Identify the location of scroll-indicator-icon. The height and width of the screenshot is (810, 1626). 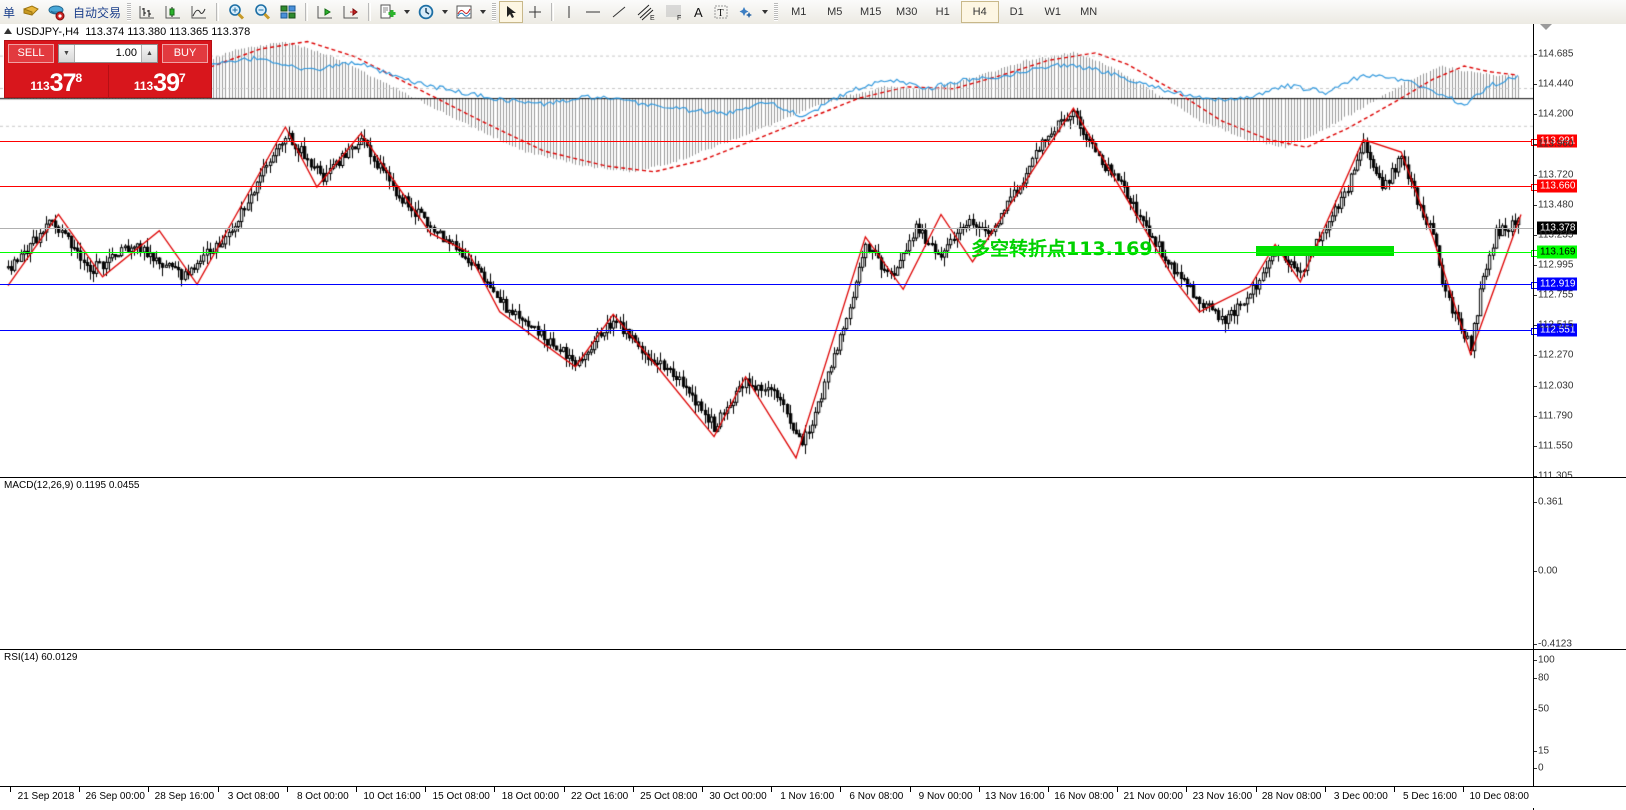
(1546, 27).